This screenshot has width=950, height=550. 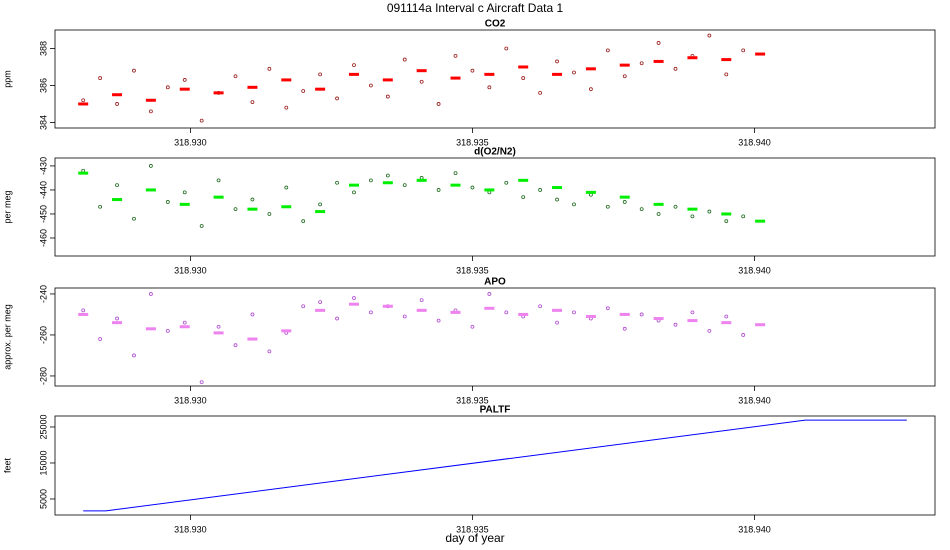 What do you see at coordinates (43, 214) in the screenshot?
I see `y-tick-label: -450` at bounding box center [43, 214].